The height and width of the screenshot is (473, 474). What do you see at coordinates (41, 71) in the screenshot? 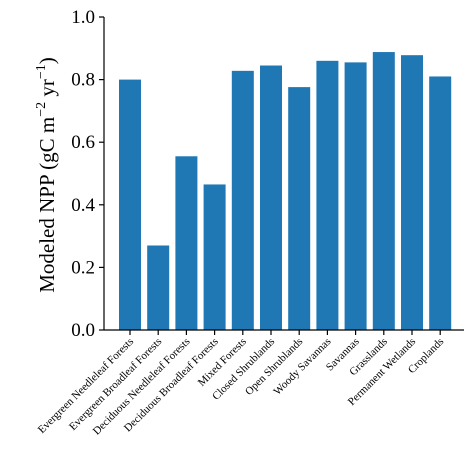
I see `y-axis-label-sup2: −1` at bounding box center [41, 71].